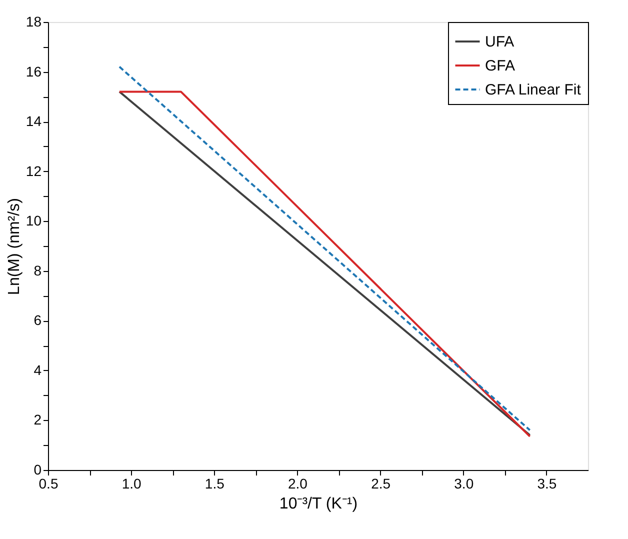  I want to click on x-tick-label: 1.5, so click(214, 484).